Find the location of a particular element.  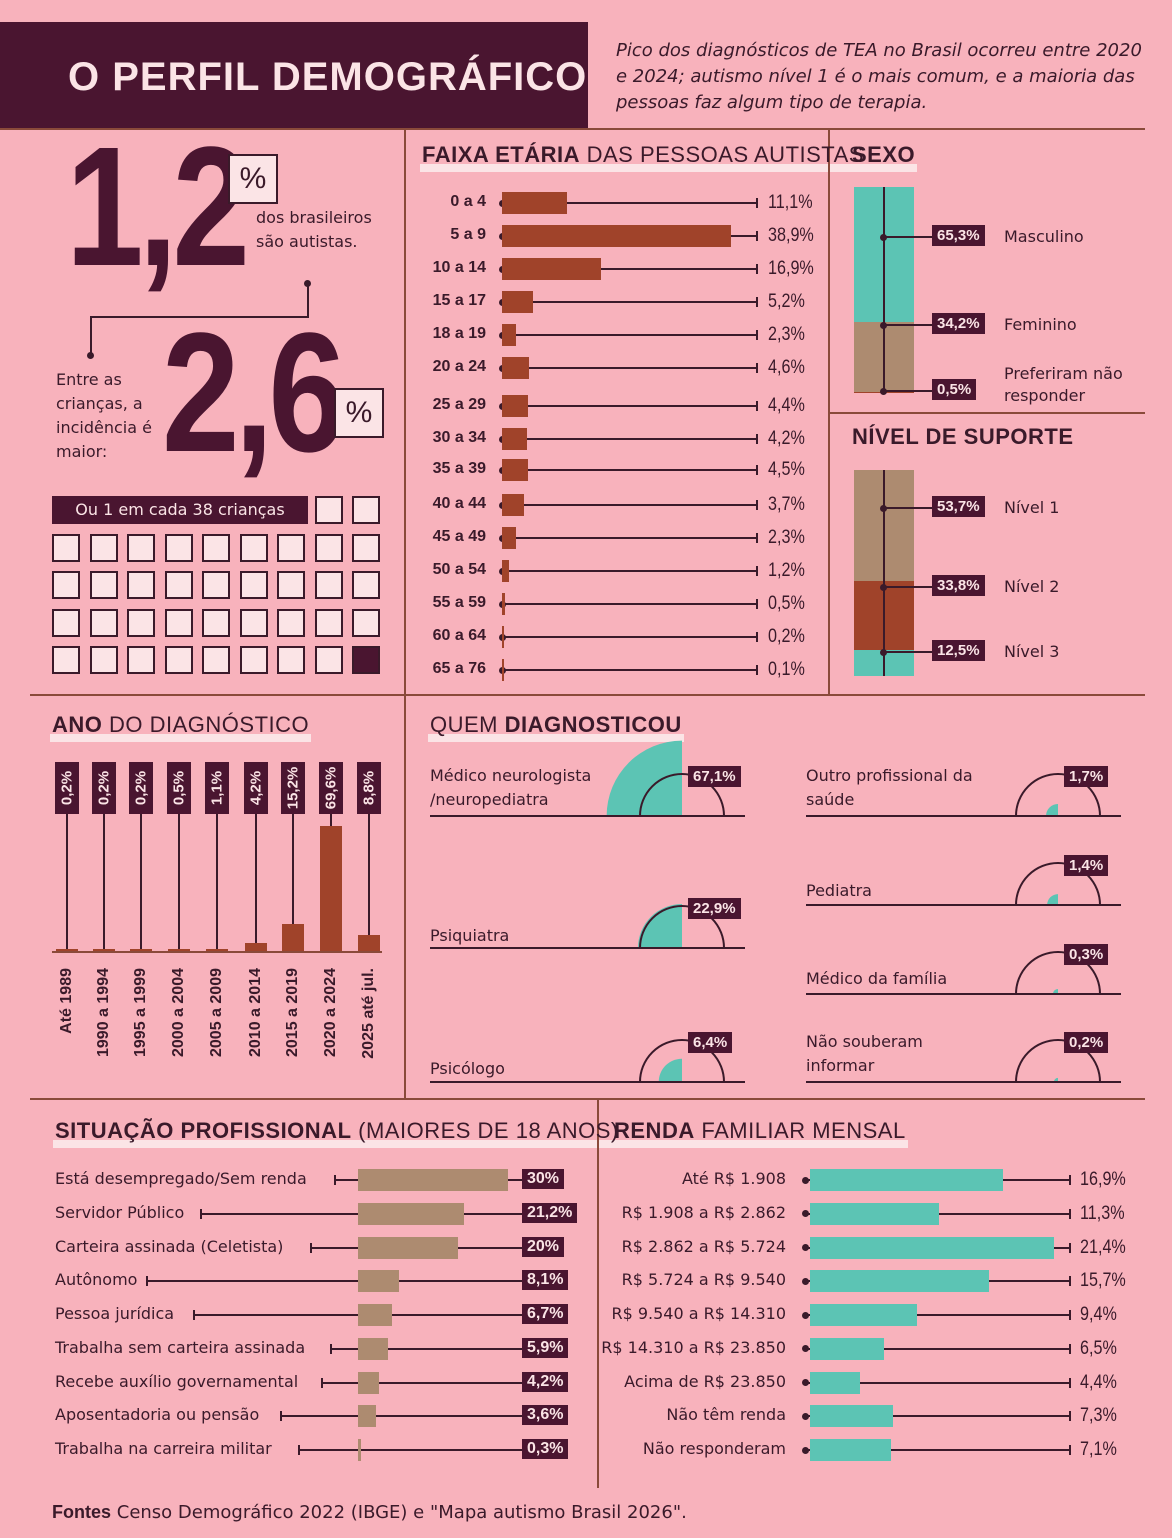

year-category-label: 2010 a 2014 is located at coordinates (255, 1012).